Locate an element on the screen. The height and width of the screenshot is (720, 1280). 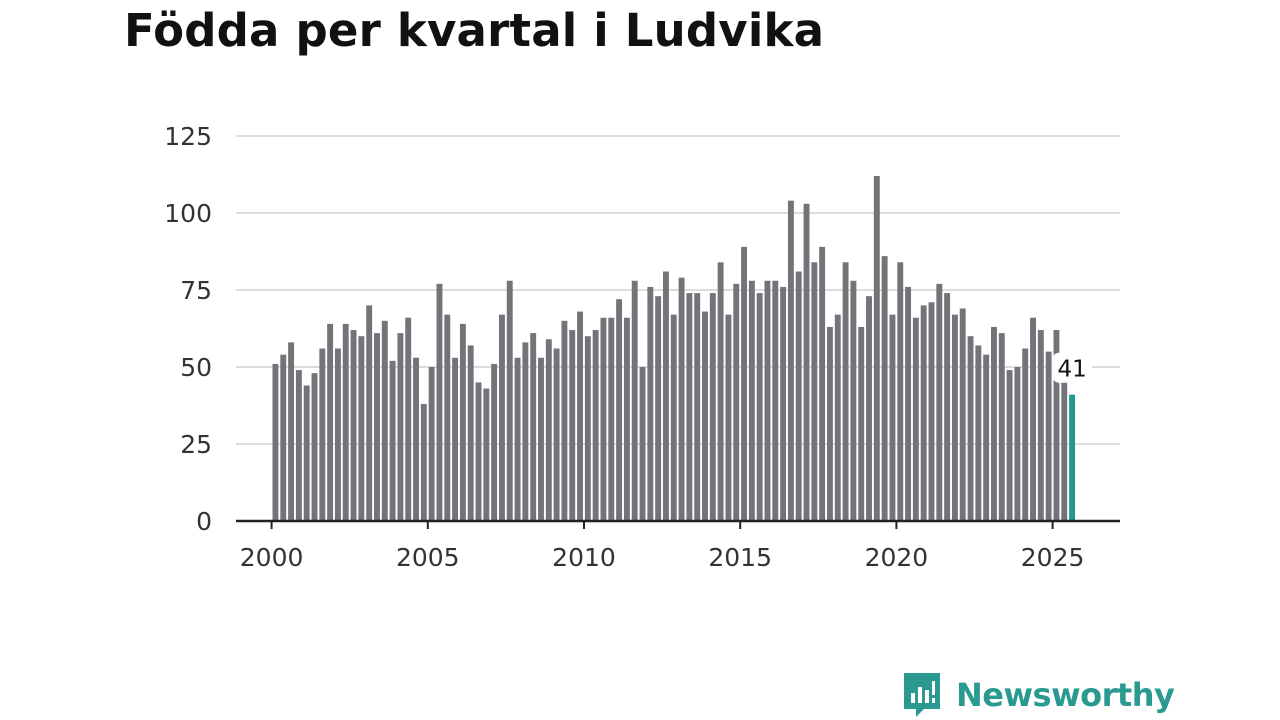
x-tick-label: 2005 is located at coordinates (428, 557).